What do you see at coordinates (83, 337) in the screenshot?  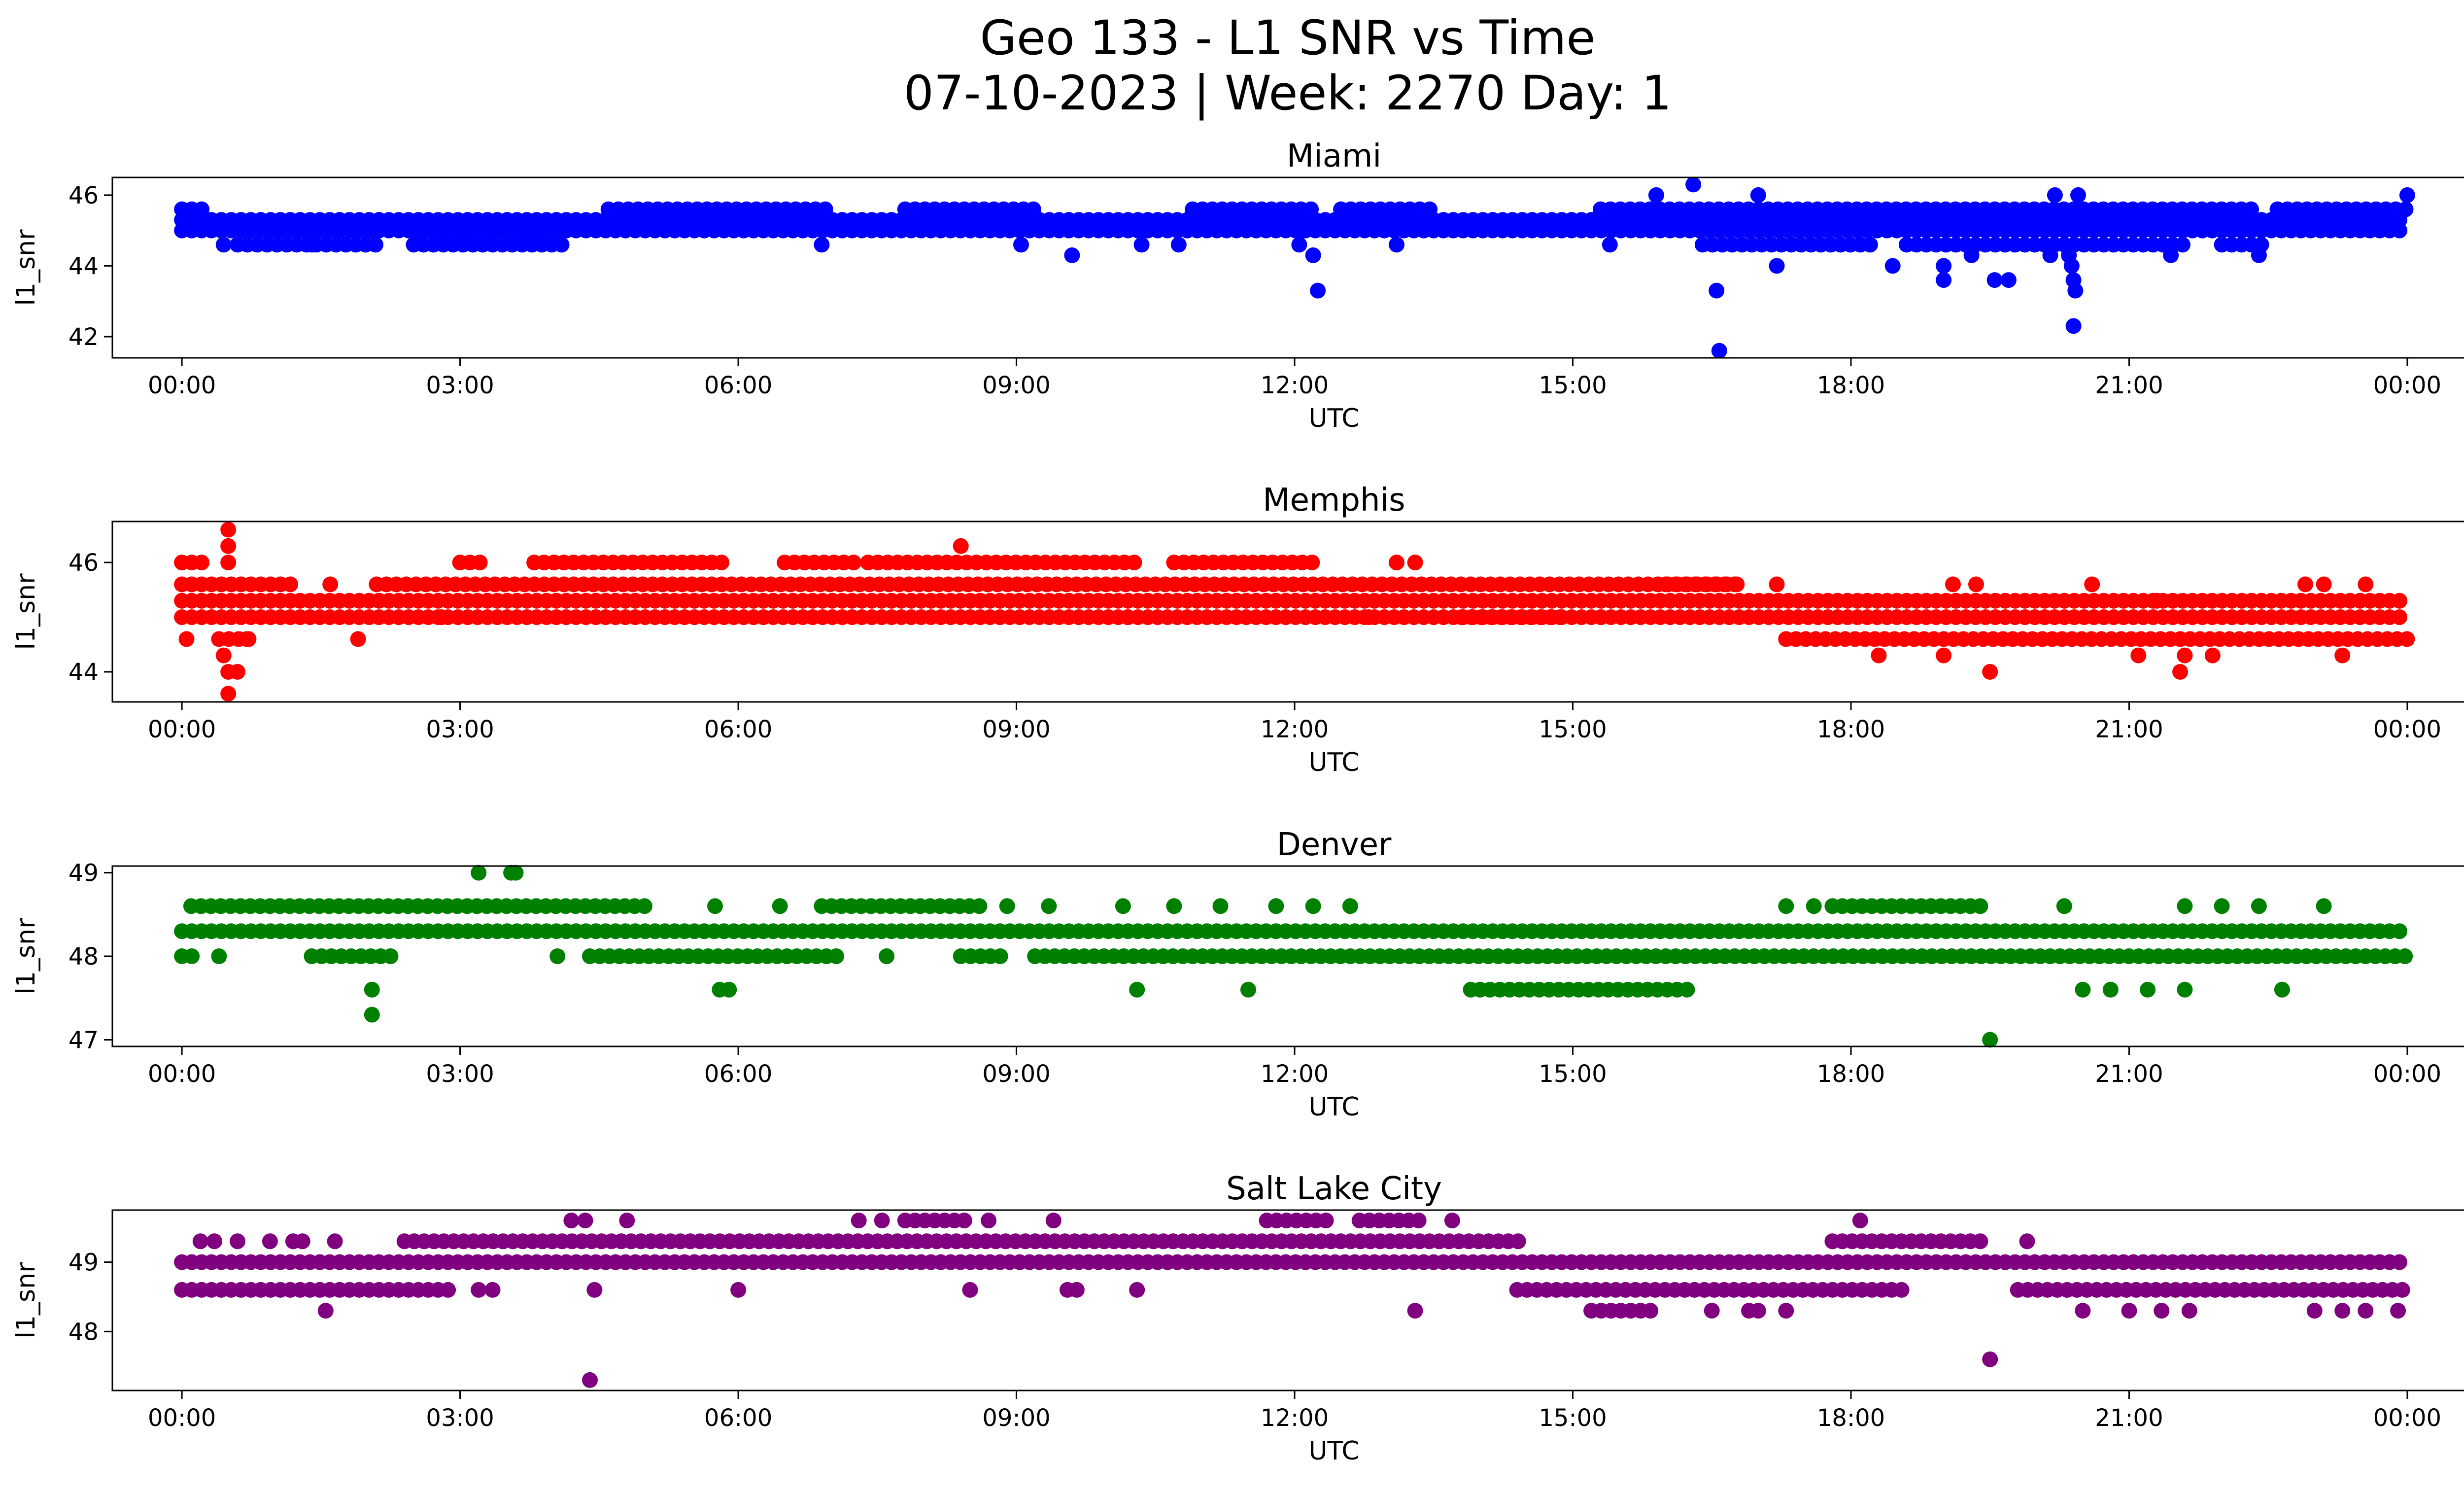 I see `y-tick-label: 42` at bounding box center [83, 337].